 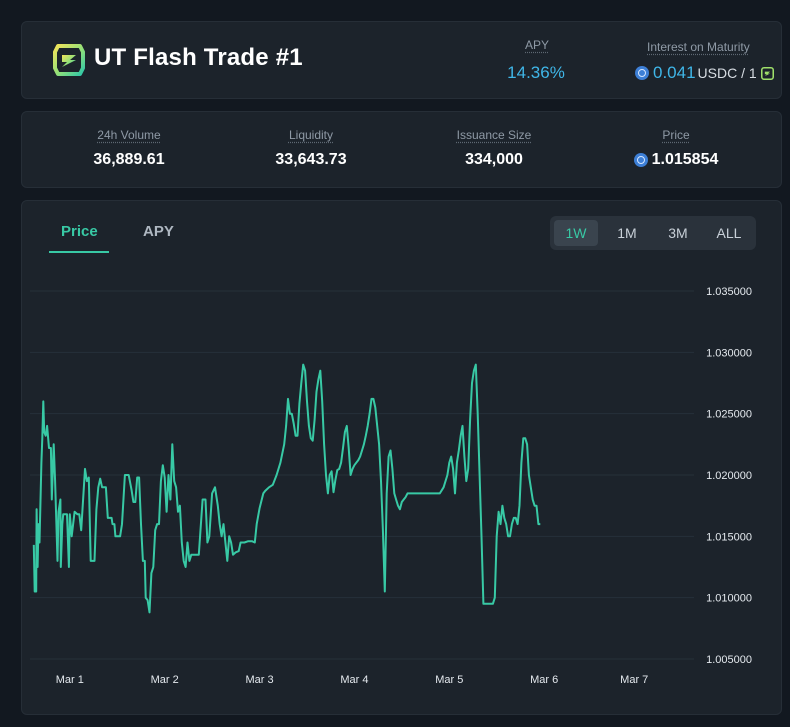 What do you see at coordinates (494, 159) in the screenshot?
I see `stat-value: 334,000` at bounding box center [494, 159].